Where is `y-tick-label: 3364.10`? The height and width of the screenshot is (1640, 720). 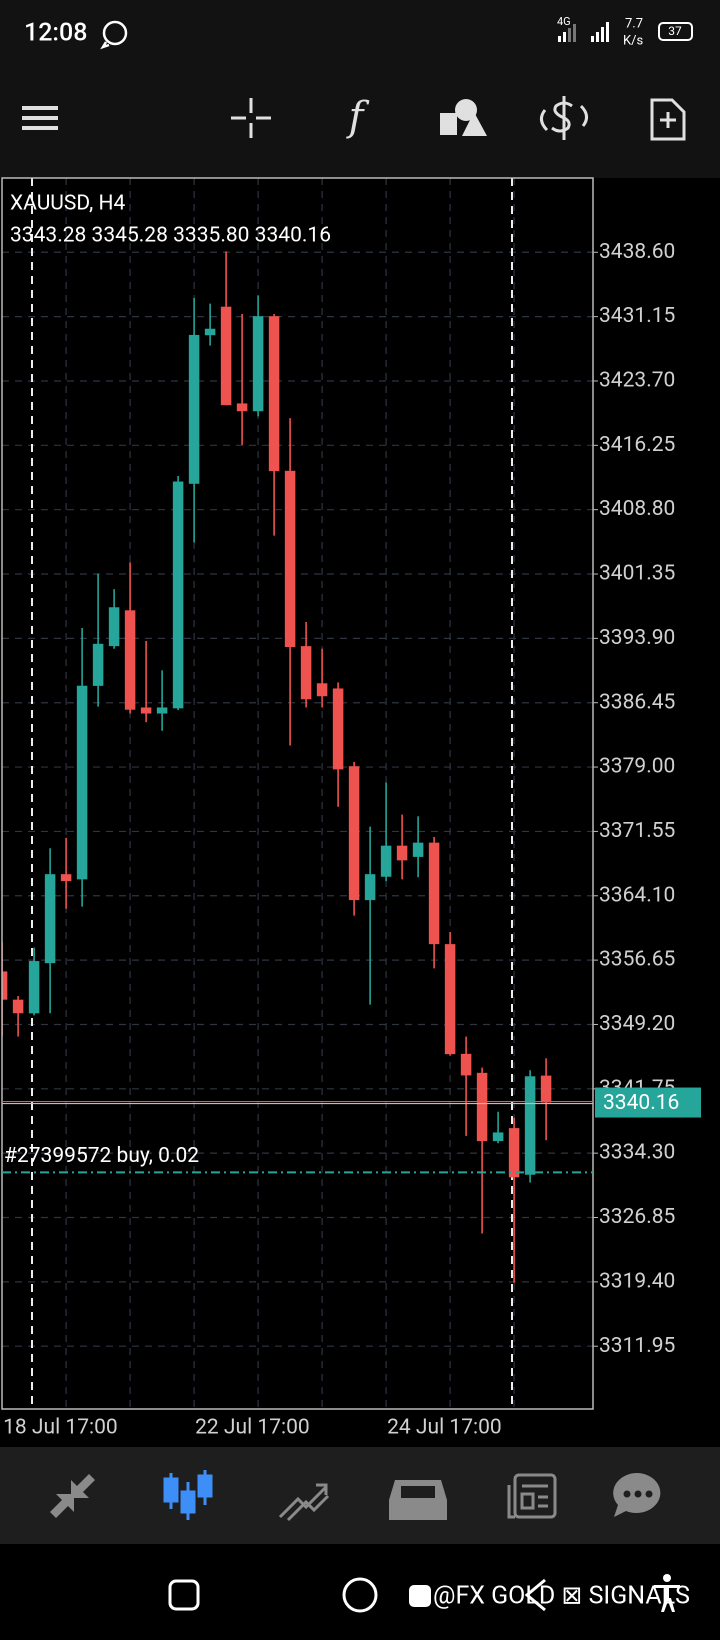
y-tick-label: 3364.10 is located at coordinates (637, 895).